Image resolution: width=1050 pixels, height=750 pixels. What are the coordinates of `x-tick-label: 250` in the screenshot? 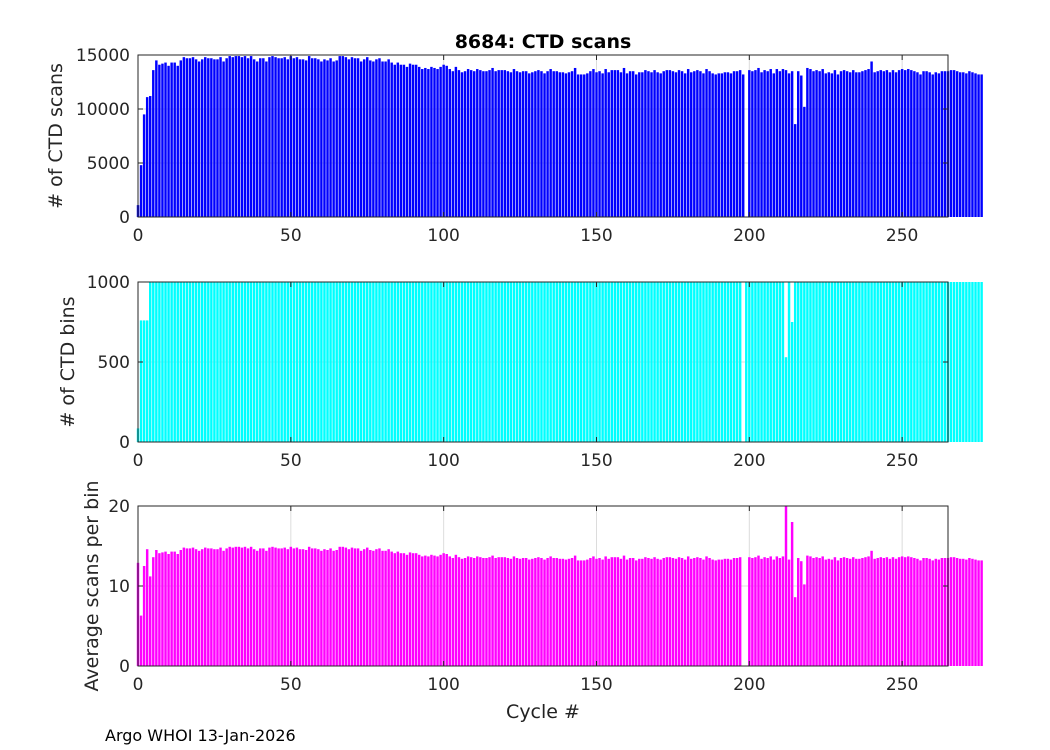 It's located at (902, 461).